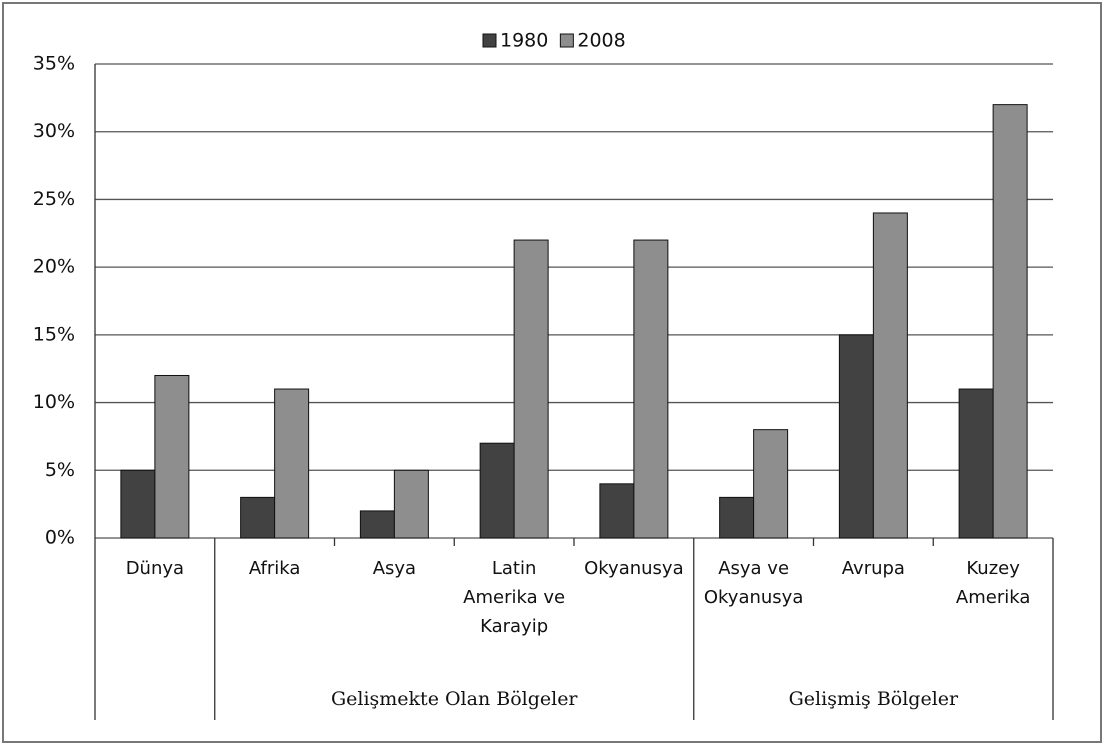 The height and width of the screenshot is (745, 1104). Describe the element at coordinates (993, 583) in the screenshot. I see `x-tick-label: Kuzey Amerika` at that location.